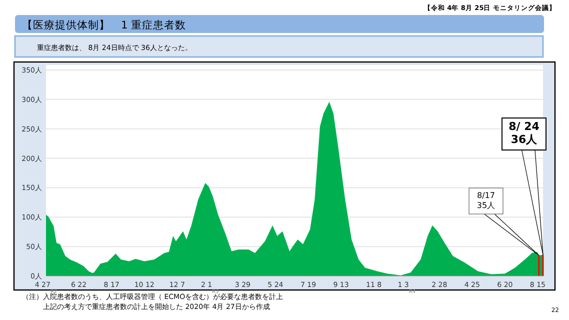 Image resolution: width=569 pixels, height=320 pixels. What do you see at coordinates (486, 200) in the screenshot?
I see `annotation: 8/17 35人` at bounding box center [486, 200].